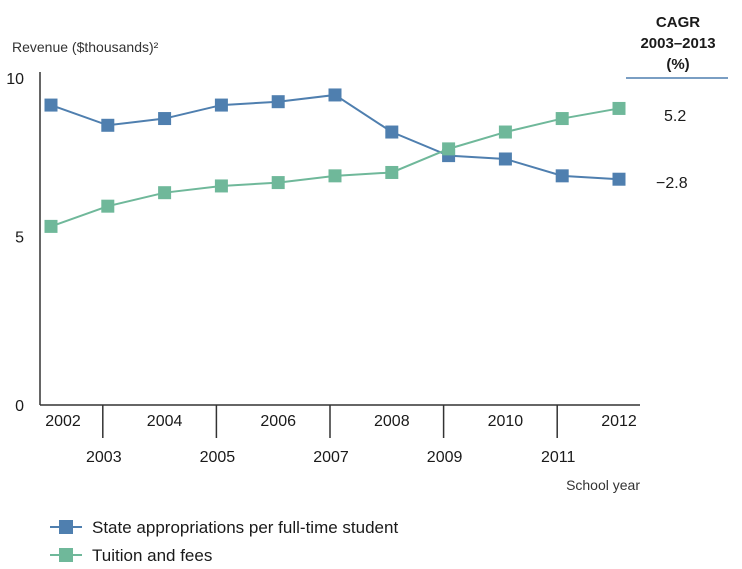 Image resolution: width=742 pixels, height=569 pixels. What do you see at coordinates (672, 183) in the screenshot?
I see `cagr-value-state: −2.8` at bounding box center [672, 183].